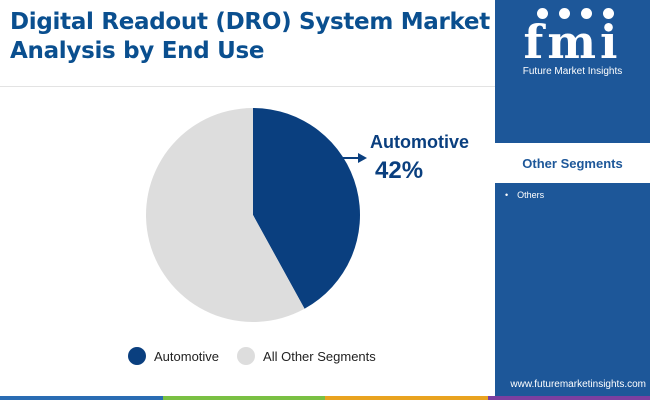  I want to click on bar-segment-purple, so click(568, 398).